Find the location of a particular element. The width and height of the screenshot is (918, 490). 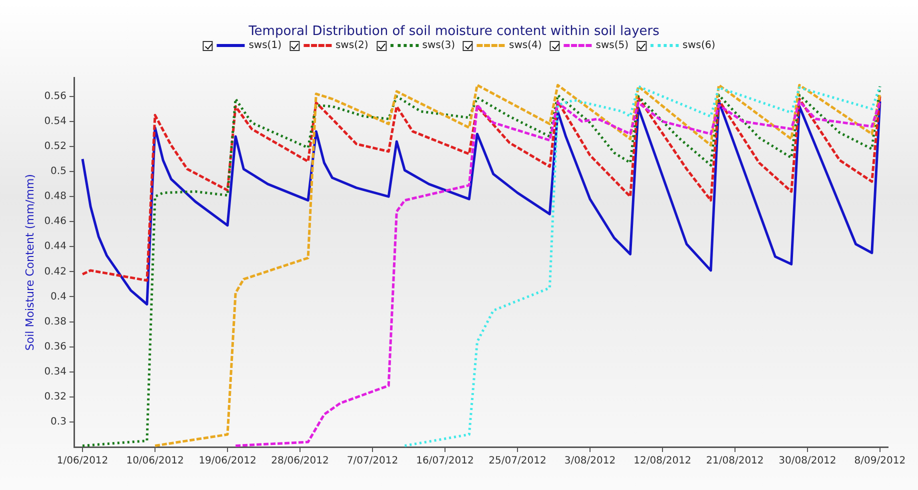

x-tick-label: 28/06/2012 is located at coordinates (300, 461).